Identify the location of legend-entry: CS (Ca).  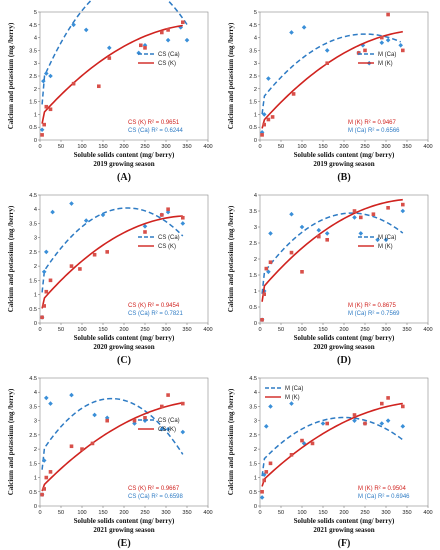
(169, 421).